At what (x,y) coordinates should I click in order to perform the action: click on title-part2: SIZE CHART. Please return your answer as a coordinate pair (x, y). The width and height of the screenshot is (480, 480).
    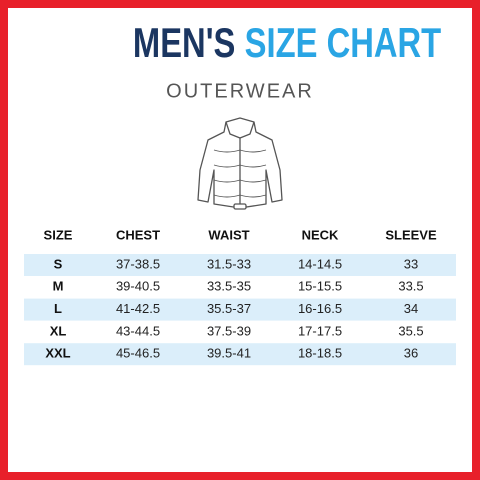
    Looking at the image, I should click on (343, 42).